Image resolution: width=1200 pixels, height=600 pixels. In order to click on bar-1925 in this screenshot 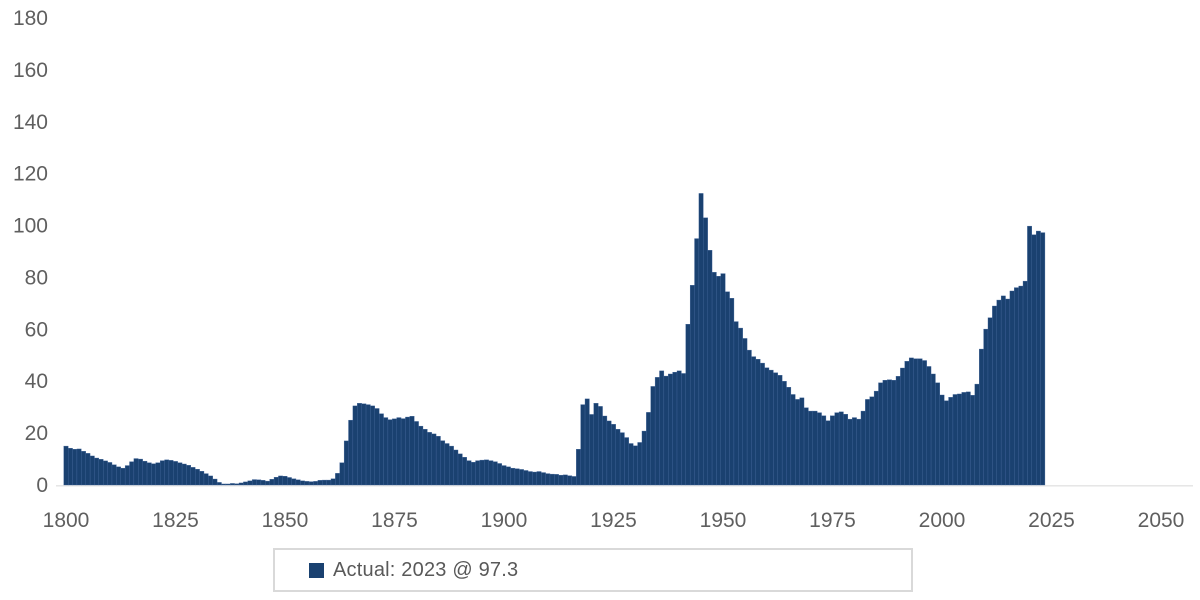, I will do `click(613, 455)`.